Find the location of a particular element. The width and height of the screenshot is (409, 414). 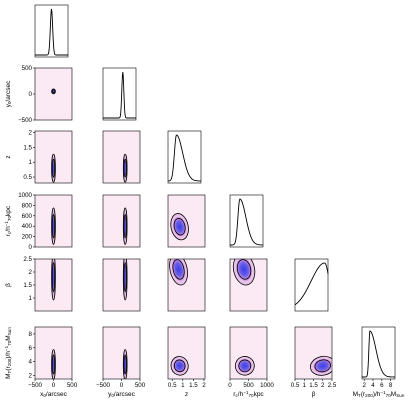

joint-panel-z-y0 is located at coordinates (121, 157).